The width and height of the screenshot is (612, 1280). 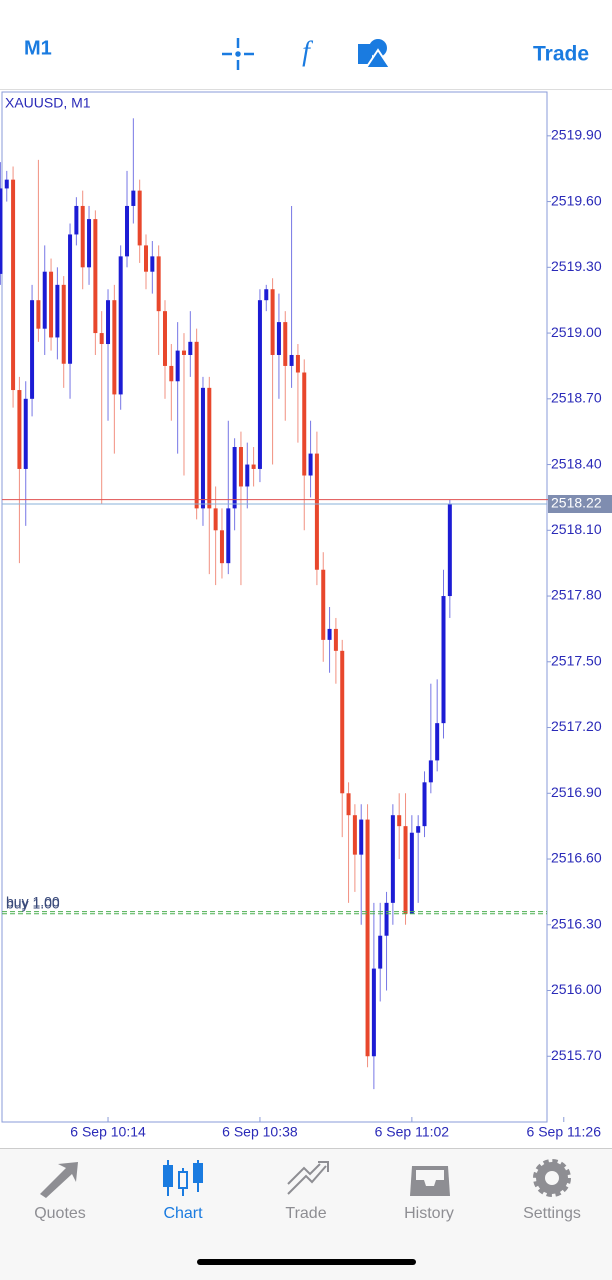 I want to click on home-indicator, so click(x=306, y=1262).